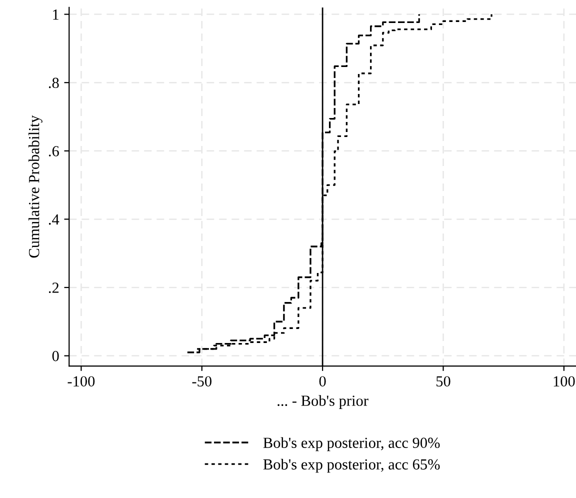  Describe the element at coordinates (53, 288) in the screenshot. I see `y-tick-label: .2` at that location.